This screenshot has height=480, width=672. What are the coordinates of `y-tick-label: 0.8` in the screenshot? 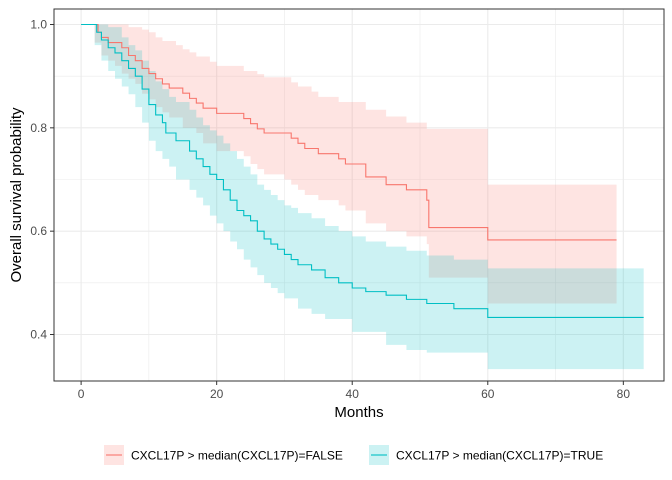 It's located at (38, 128).